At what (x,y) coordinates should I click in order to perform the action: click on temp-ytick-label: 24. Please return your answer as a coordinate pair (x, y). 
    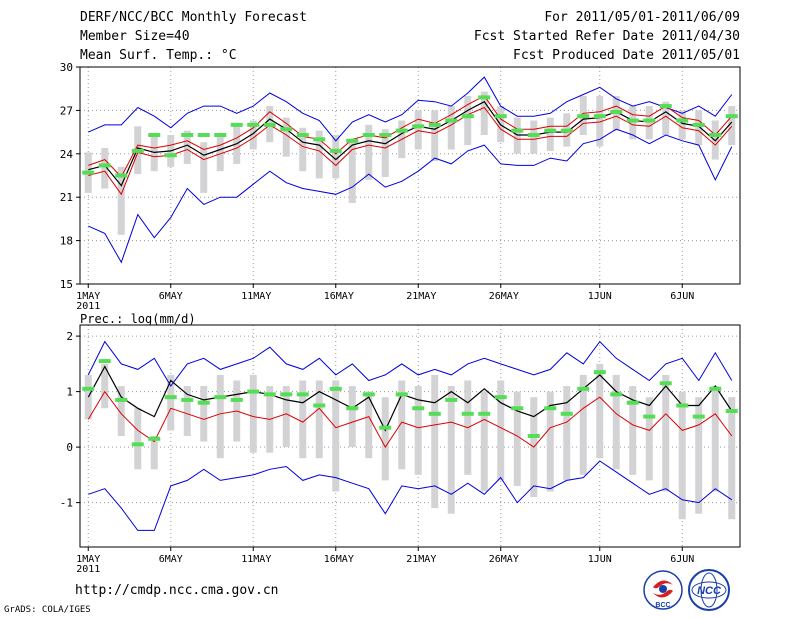
    Looking at the image, I should click on (67, 154).